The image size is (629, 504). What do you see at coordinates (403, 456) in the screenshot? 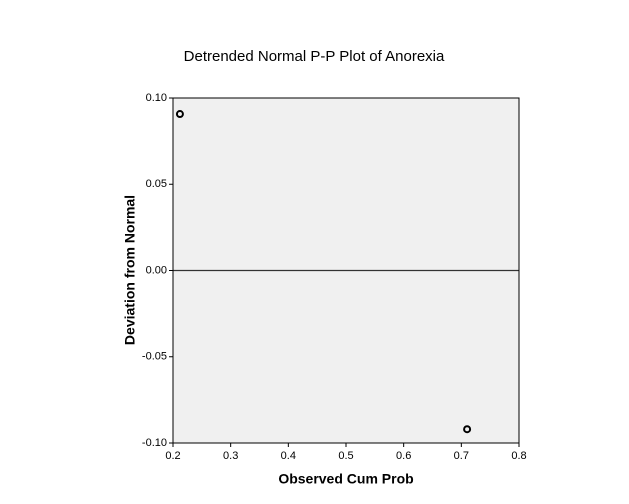
I see `x-tick-label: 0.6` at bounding box center [403, 456].